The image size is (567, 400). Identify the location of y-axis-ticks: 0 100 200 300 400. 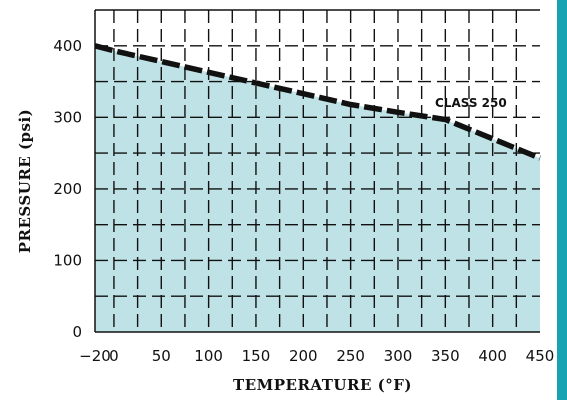
(67, 189).